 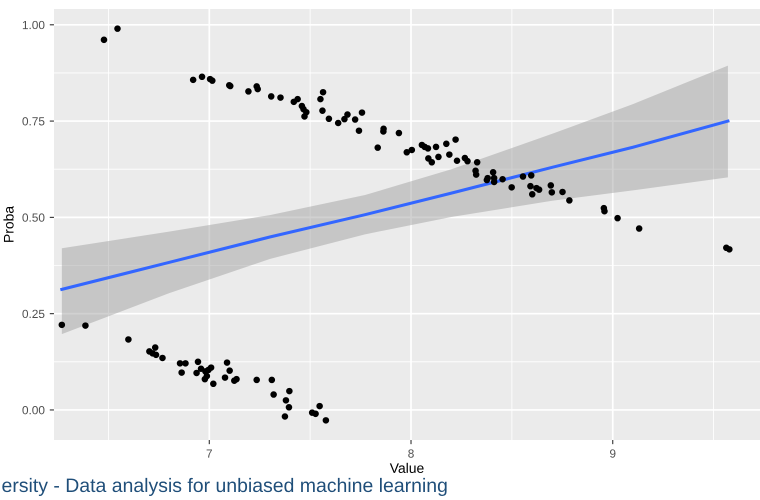 What do you see at coordinates (224, 487) in the screenshot?
I see `text: ersity - Data analysis for unbiased machine learning` at bounding box center [224, 487].